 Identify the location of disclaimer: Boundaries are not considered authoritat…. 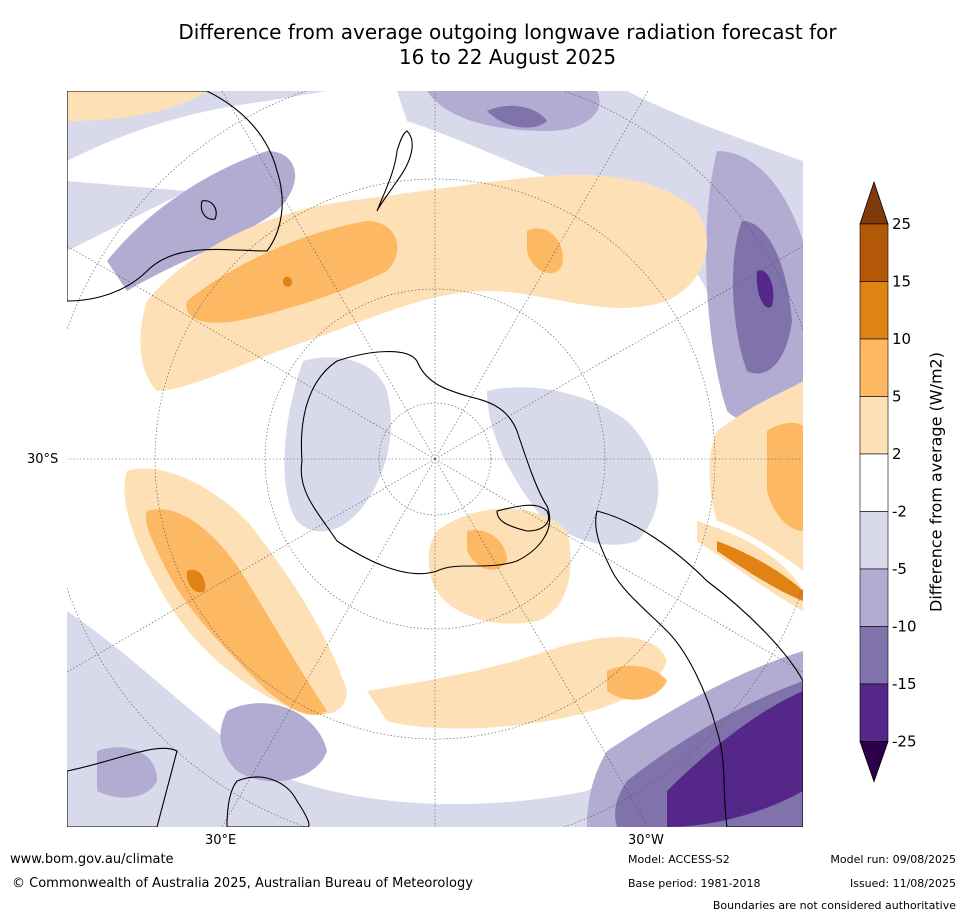
(834, 905).